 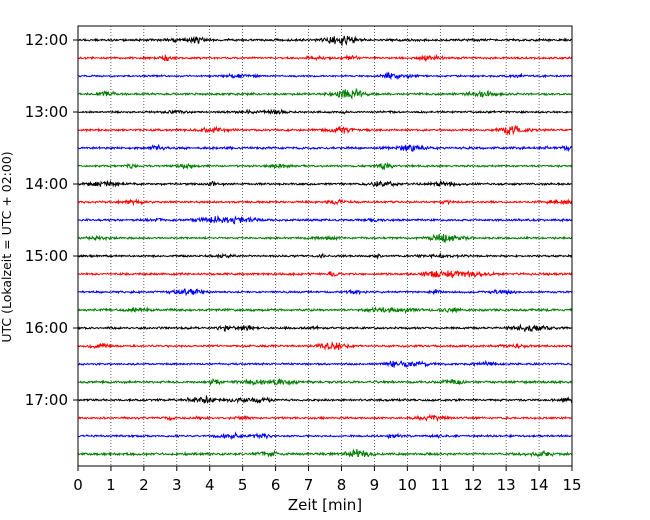 What do you see at coordinates (539, 485) in the screenshot?
I see `x-tick-label: 14` at bounding box center [539, 485].